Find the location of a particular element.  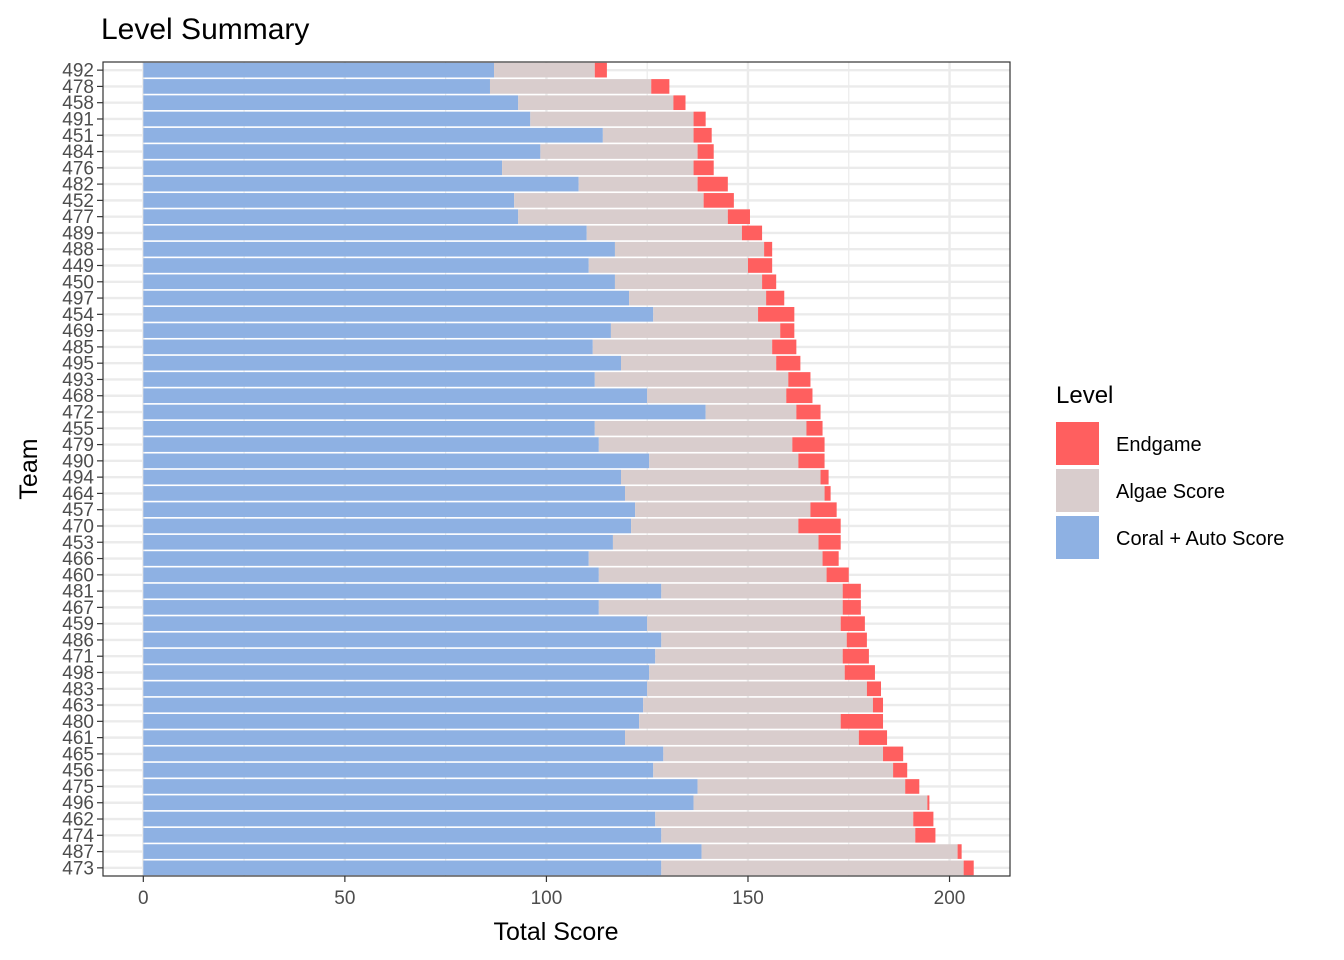

legend-key-algae-score is located at coordinates (1077, 490).